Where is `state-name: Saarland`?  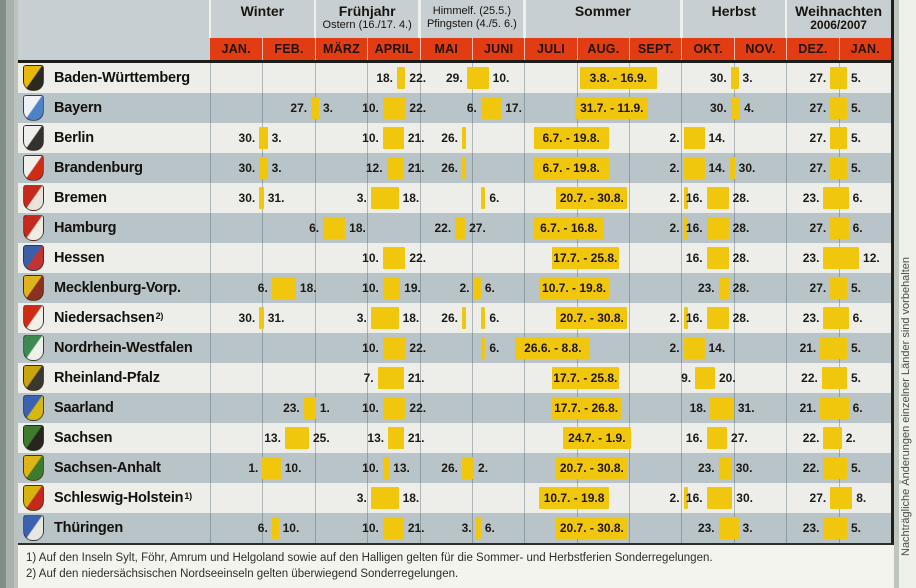 state-name: Saarland is located at coordinates (84, 407).